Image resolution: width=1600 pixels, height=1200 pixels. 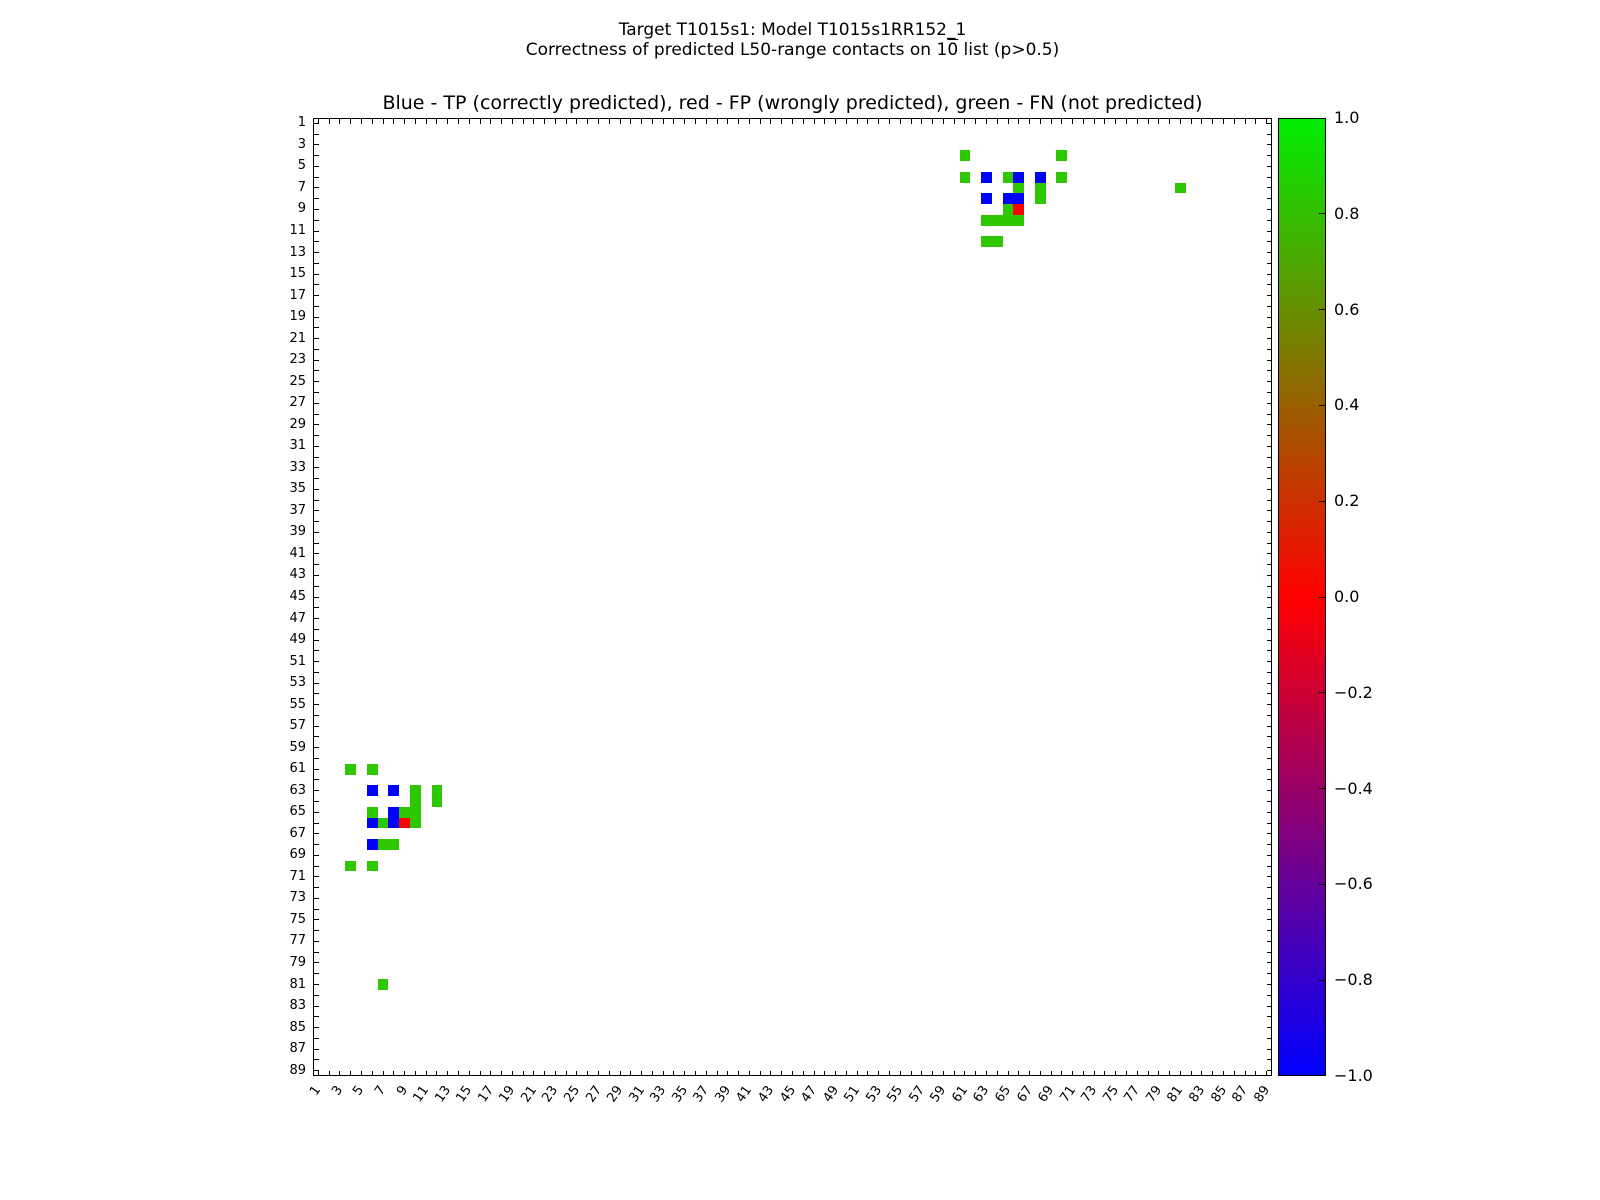 What do you see at coordinates (297, 295) in the screenshot?
I see `y-tick-label: 17` at bounding box center [297, 295].